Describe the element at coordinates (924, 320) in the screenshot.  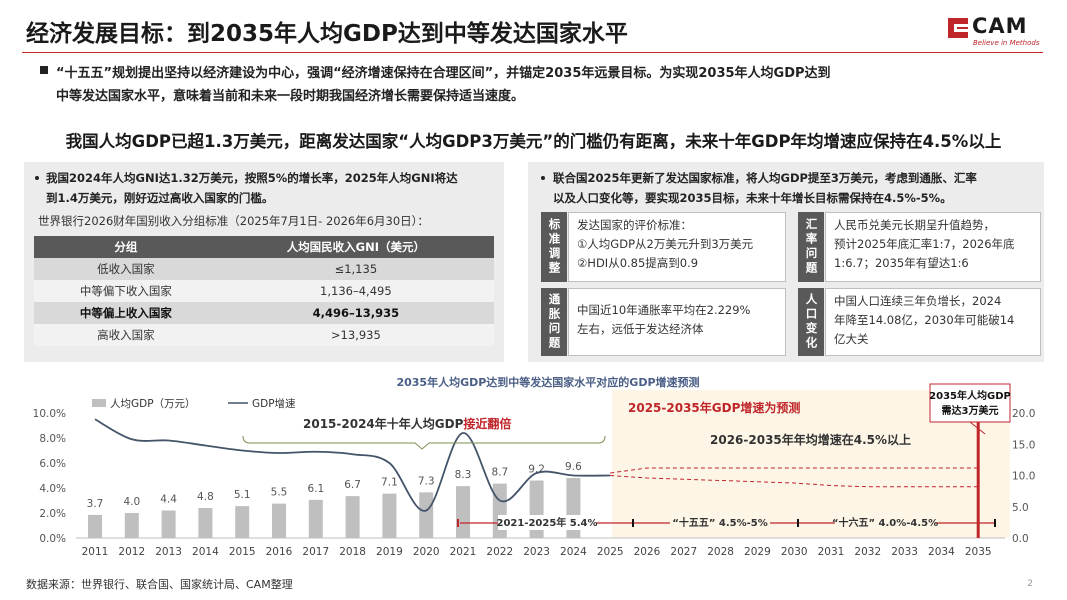
I see `card-line: 年降至14.08亿，2030年可能破14` at that location.